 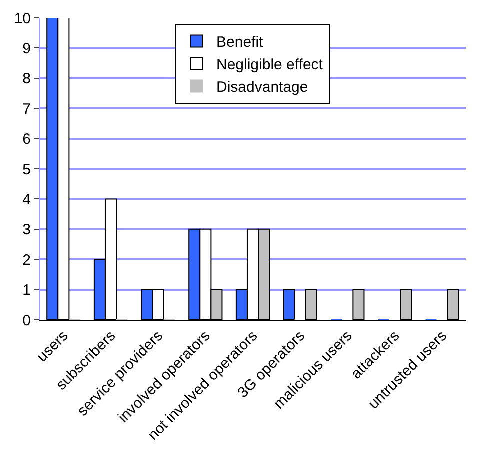 What do you see at coordinates (240, 43) in the screenshot?
I see `legend-label: Benefit` at bounding box center [240, 43].